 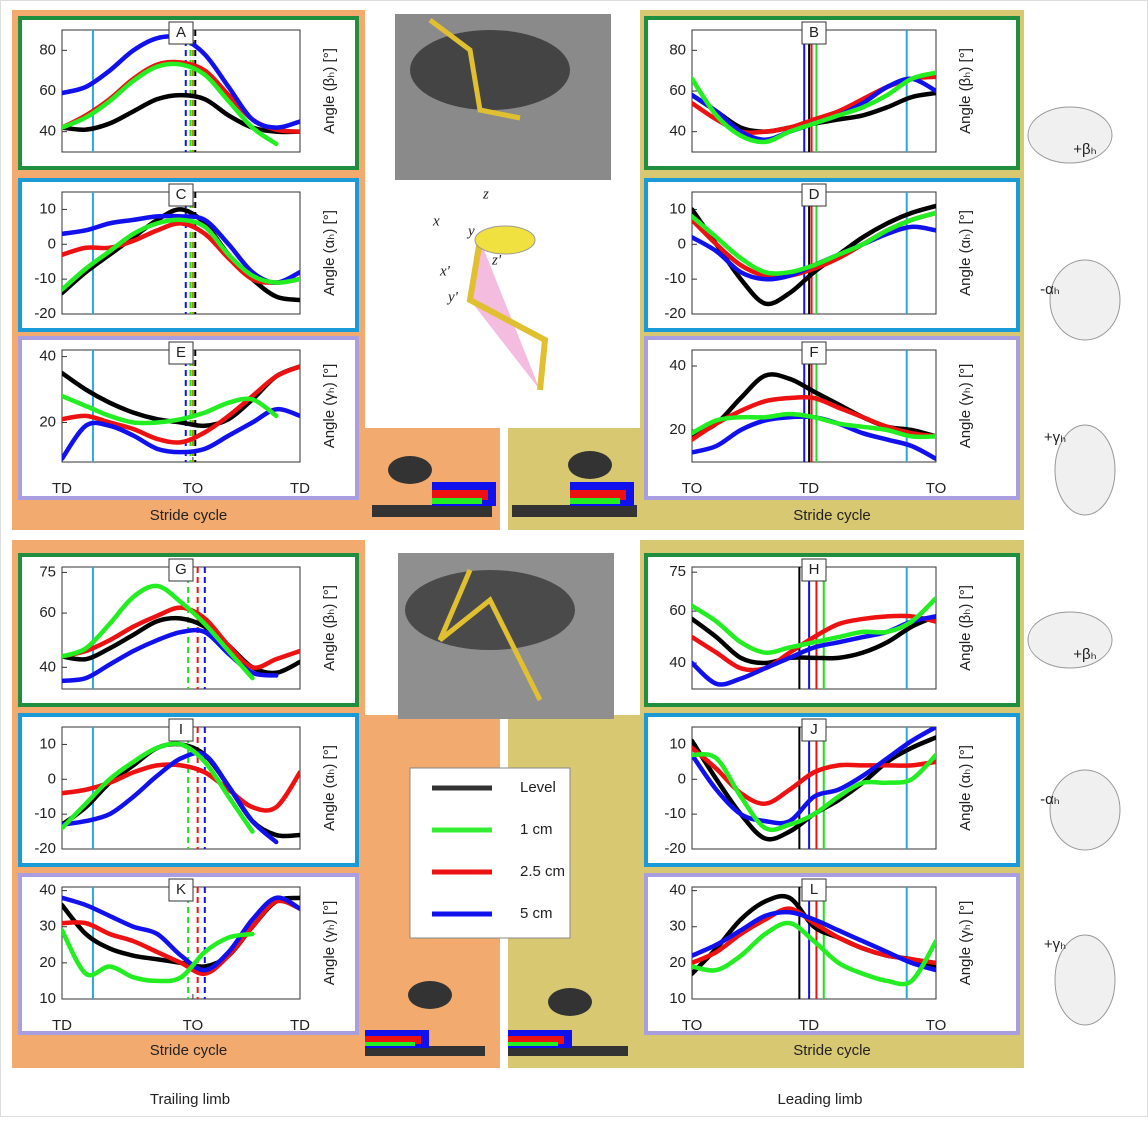 I want to click on panel-letter: K, so click(x=181, y=889).